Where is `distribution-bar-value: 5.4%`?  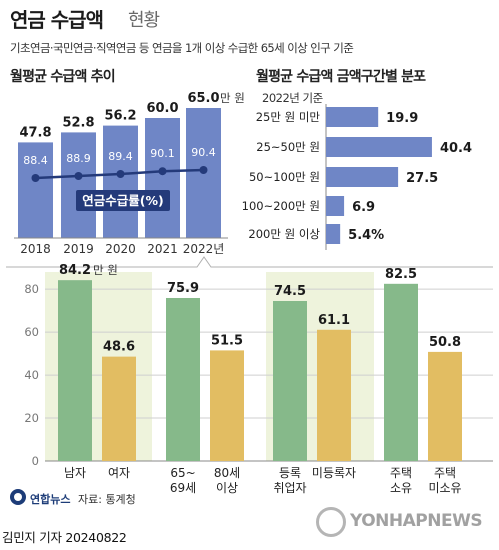 distribution-bar-value: 5.4% is located at coordinates (366, 235).